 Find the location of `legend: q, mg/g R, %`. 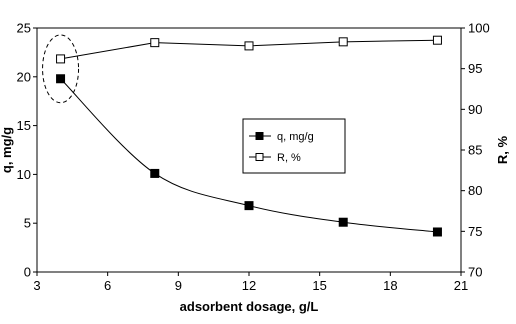

legend: q, mg/g R, % is located at coordinates (294, 146).